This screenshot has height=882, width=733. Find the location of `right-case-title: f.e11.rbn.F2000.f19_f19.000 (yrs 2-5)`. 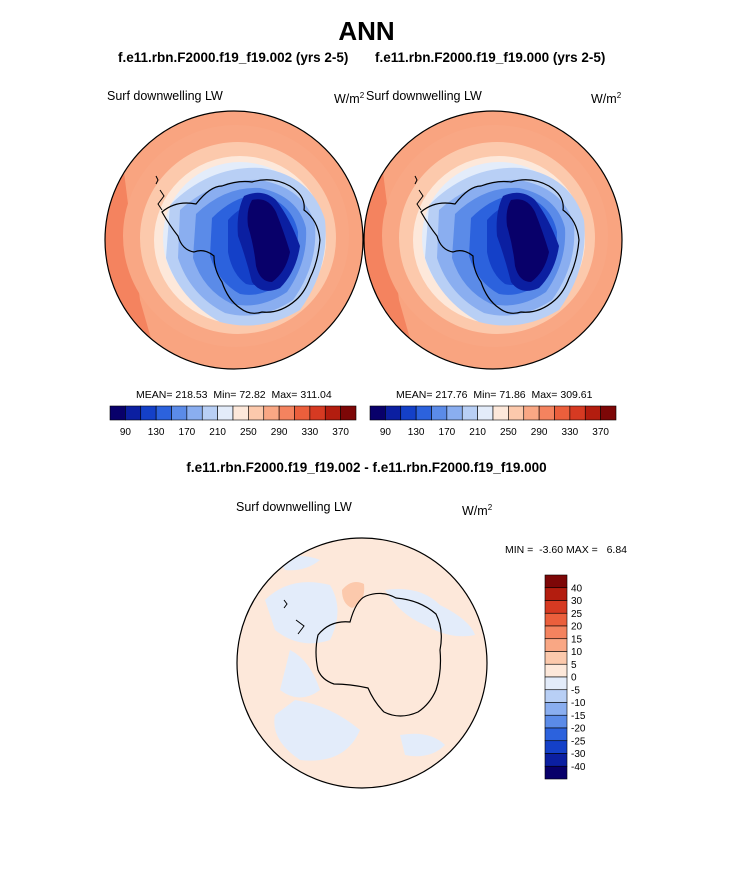

right-case-title: f.e11.rbn.F2000.f19_f19.000 (yrs 2-5) is located at coordinates (490, 57).